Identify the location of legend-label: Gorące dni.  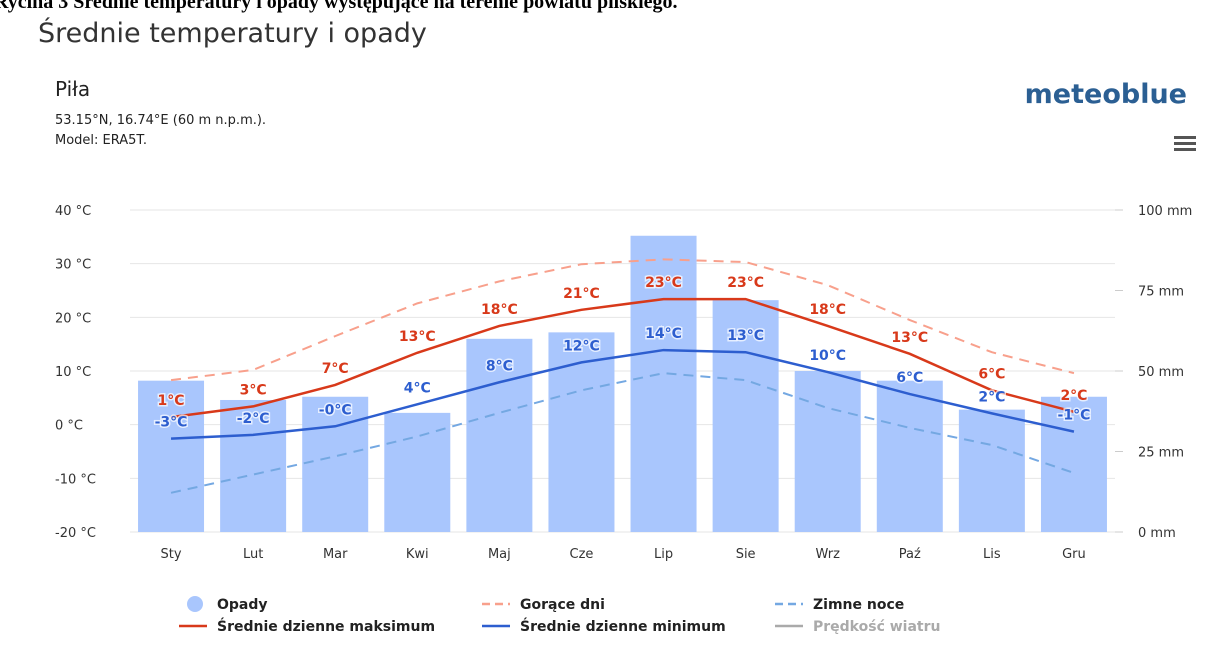
(562, 605).